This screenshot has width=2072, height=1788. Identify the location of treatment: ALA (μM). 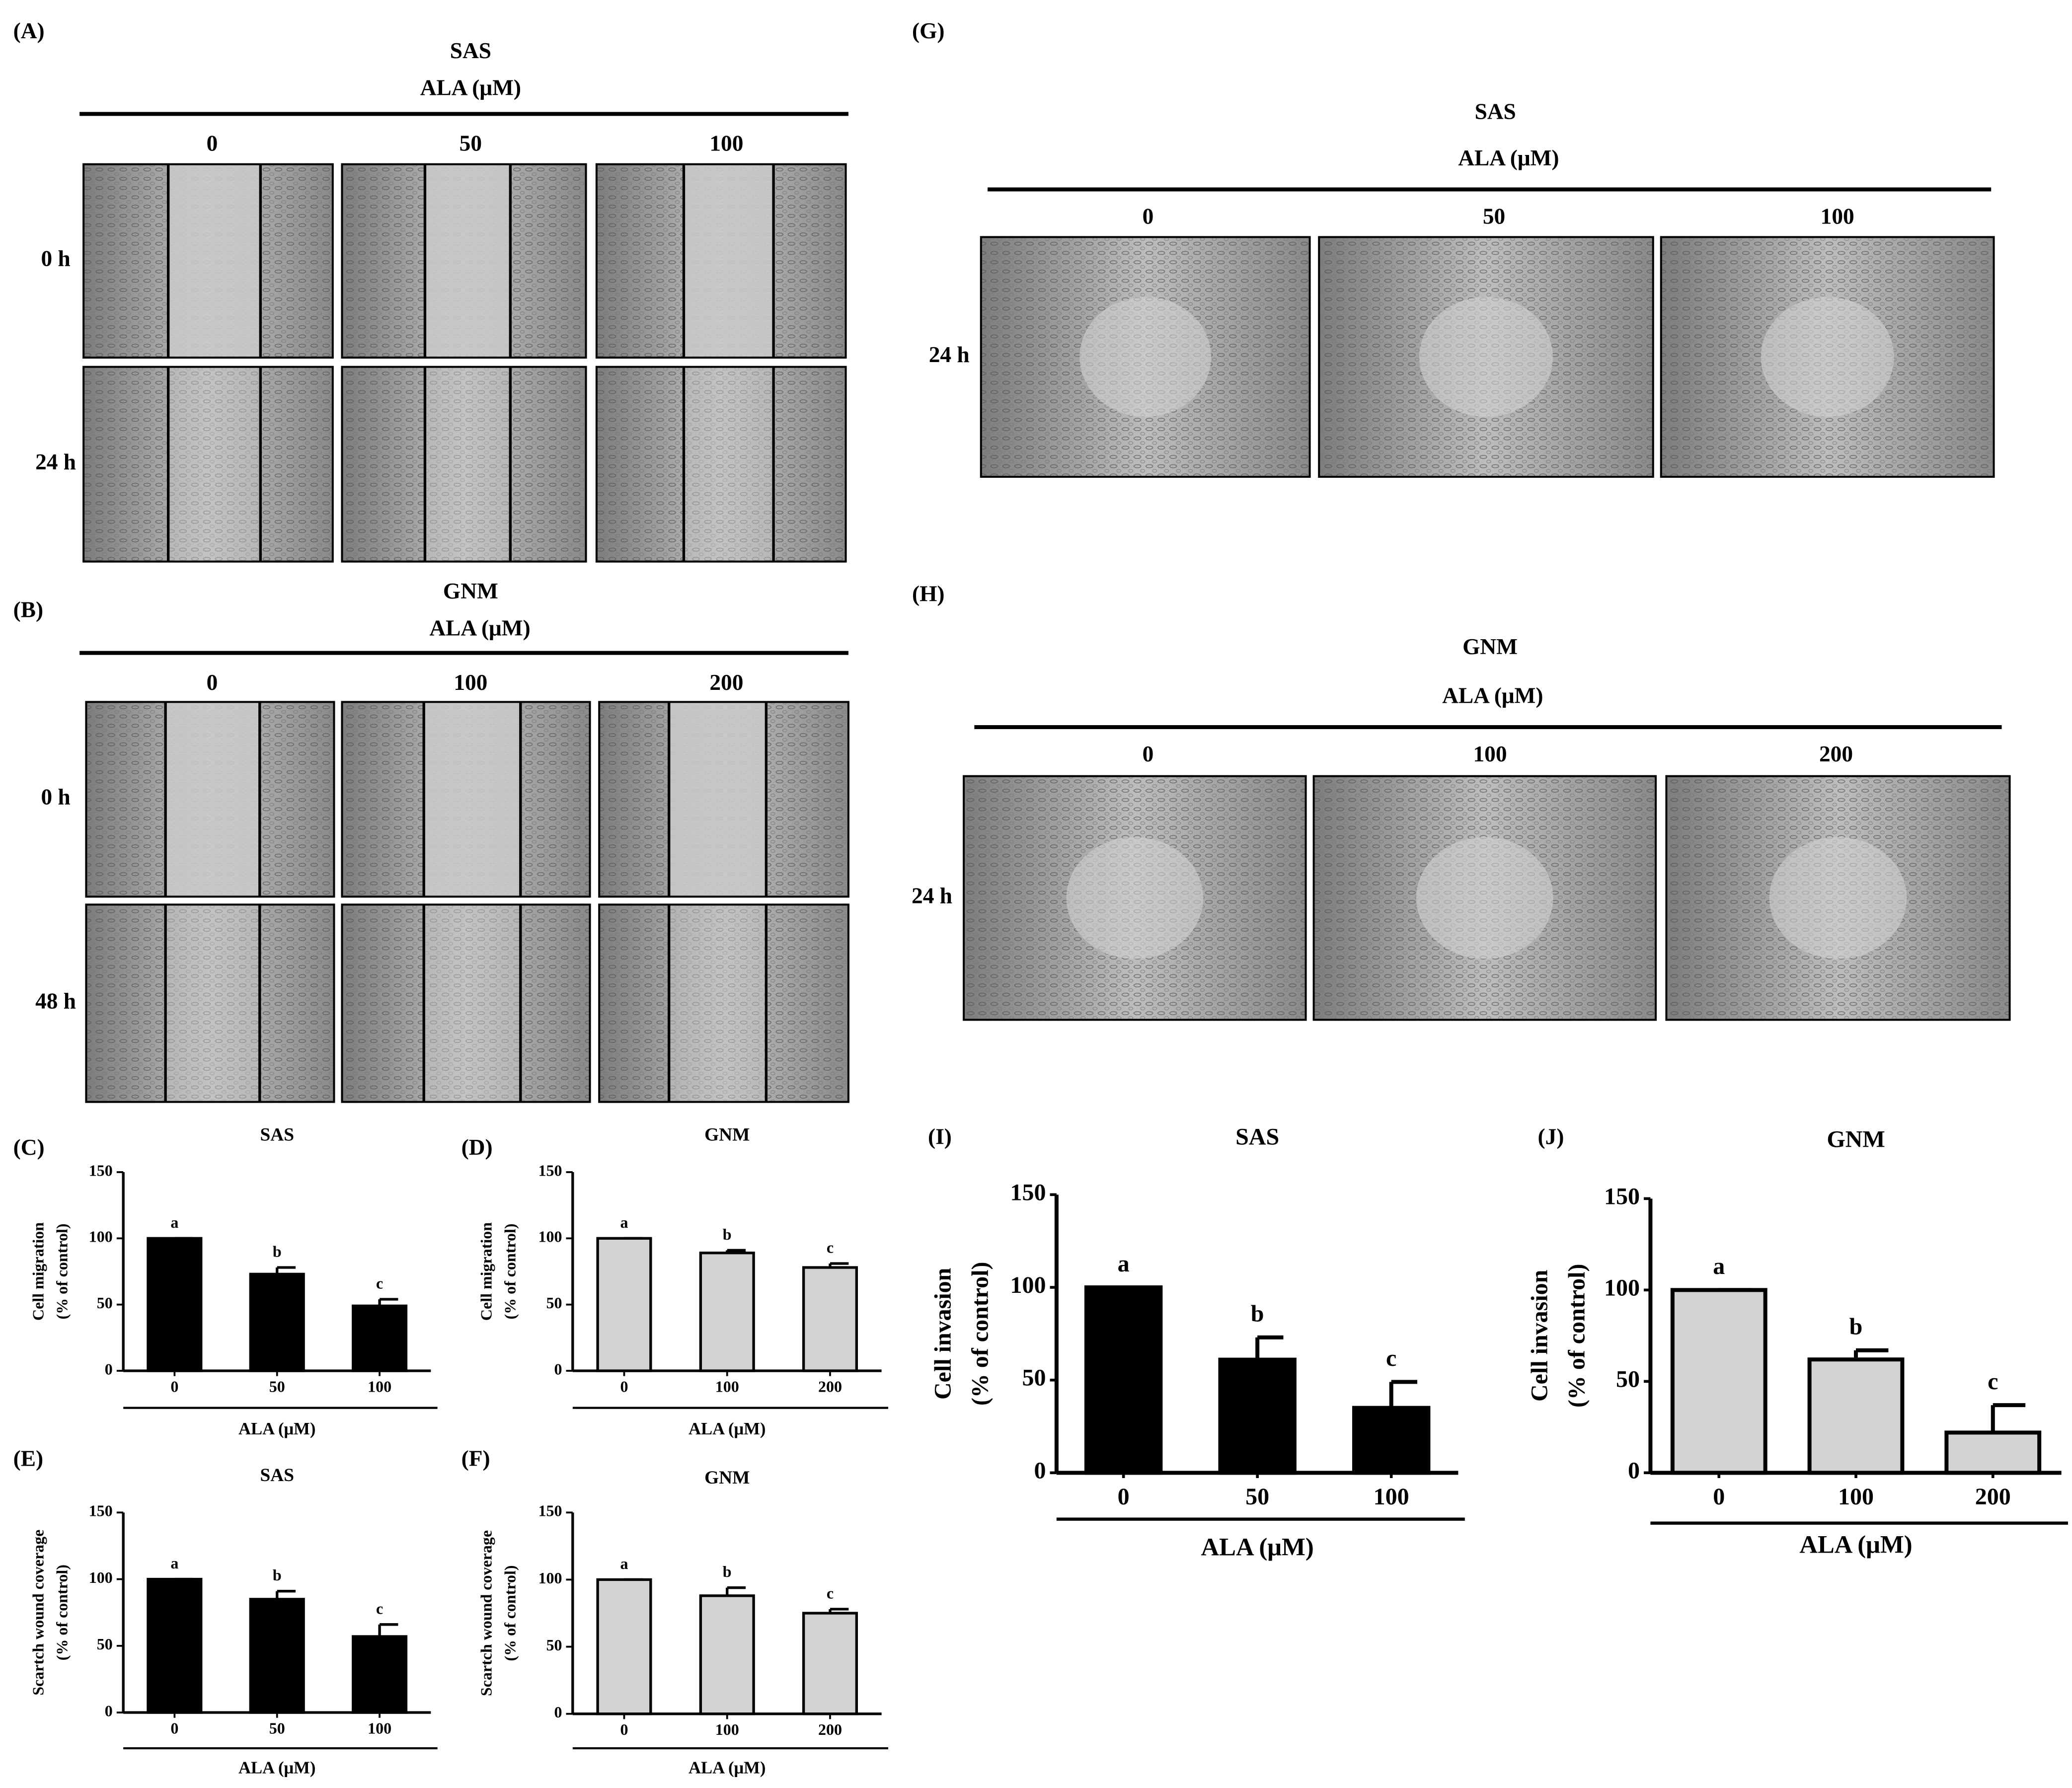
(470, 87).